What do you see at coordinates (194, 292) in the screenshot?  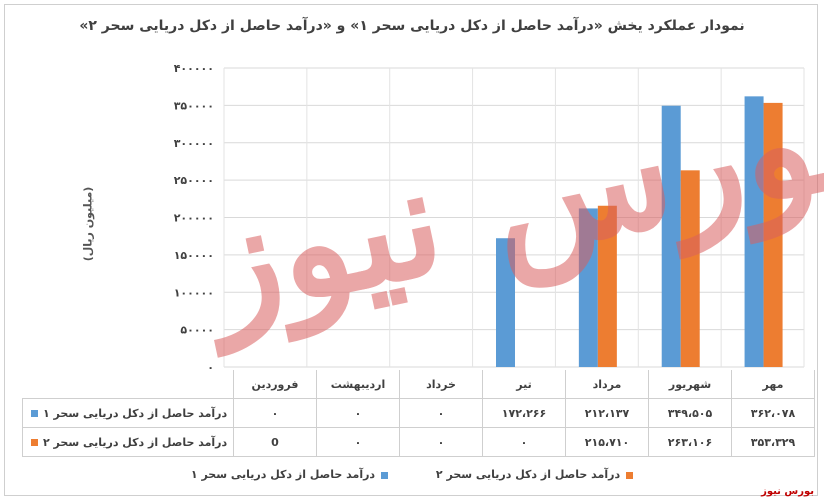 I see `y-tick-label: ۱۰۰۰۰۰` at bounding box center [194, 292].